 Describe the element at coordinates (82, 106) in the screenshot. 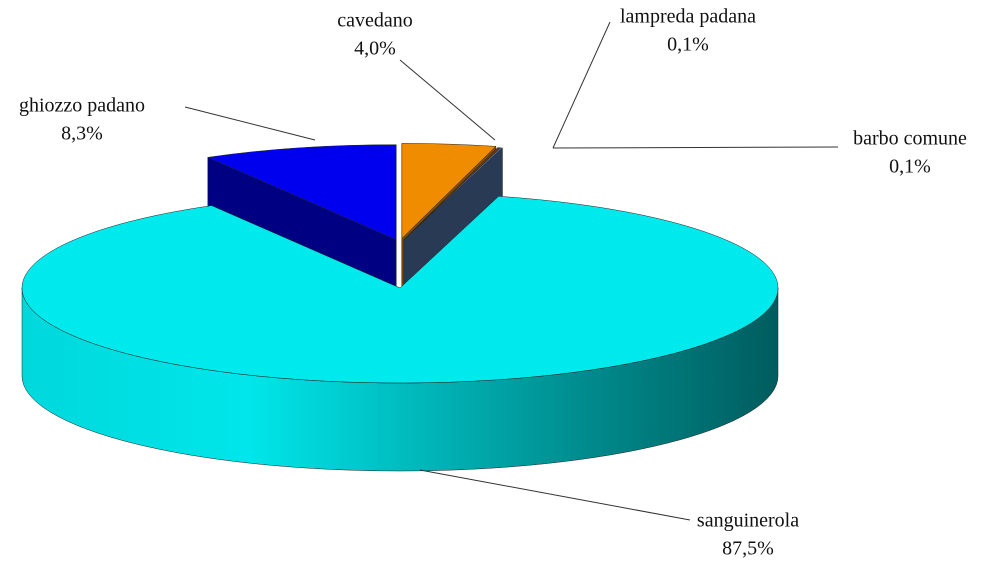

I see `slice-label: ghiozzo padano` at that location.